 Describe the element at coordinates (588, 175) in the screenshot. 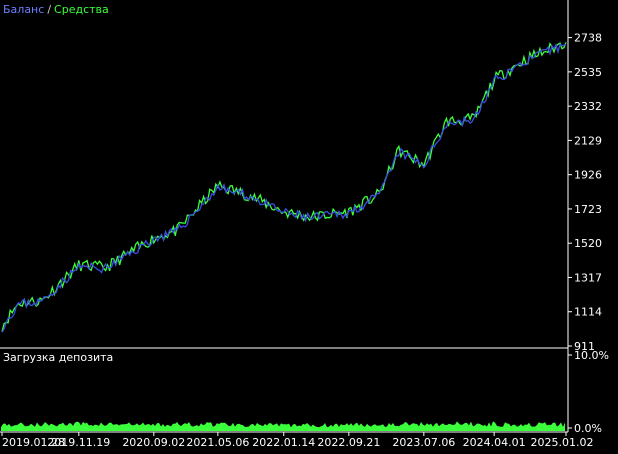

I see `y-tick-label: 1926` at that location.